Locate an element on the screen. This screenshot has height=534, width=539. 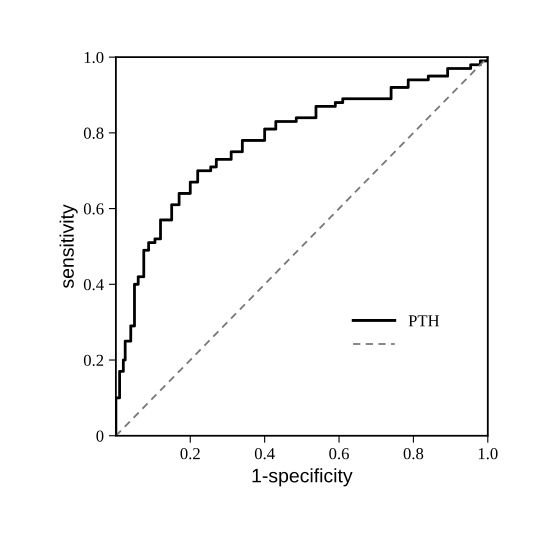
x-tick-label: 0.2 is located at coordinates (190, 454).